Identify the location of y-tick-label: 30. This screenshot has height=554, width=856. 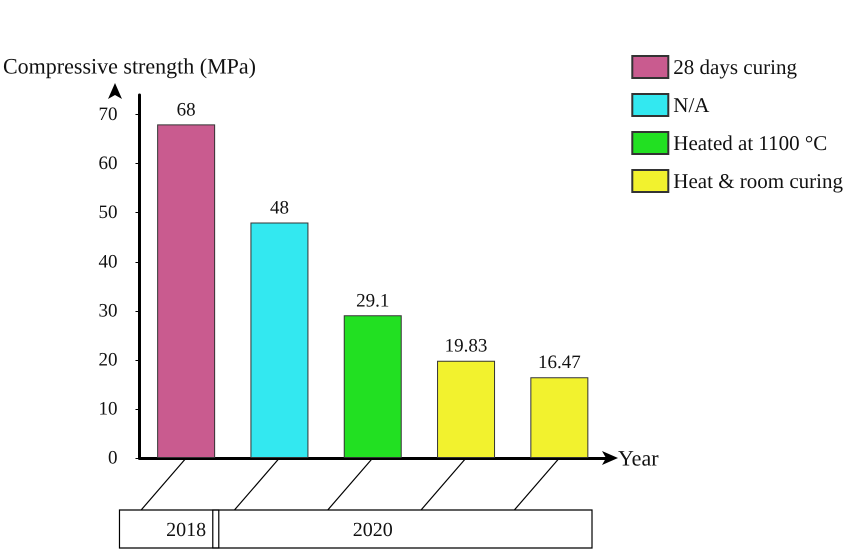
(108, 311).